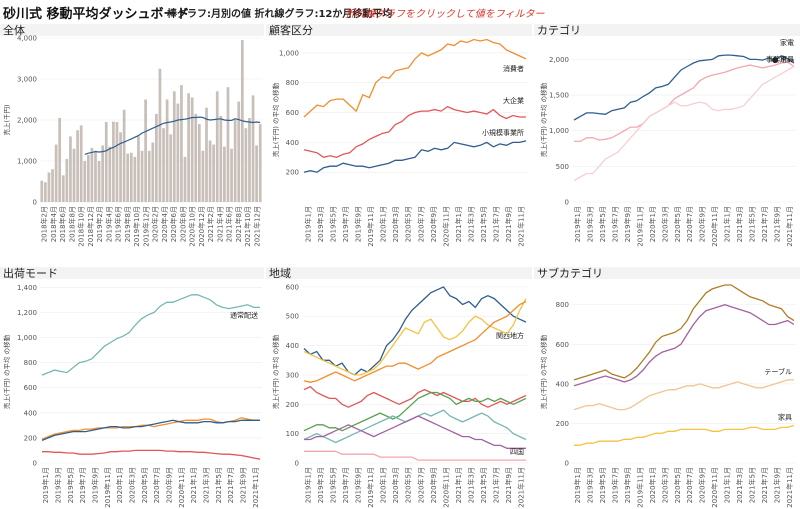 The height and width of the screenshot is (509, 800). I want to click on x-tick-label: 2018年6月, so click(62, 224).